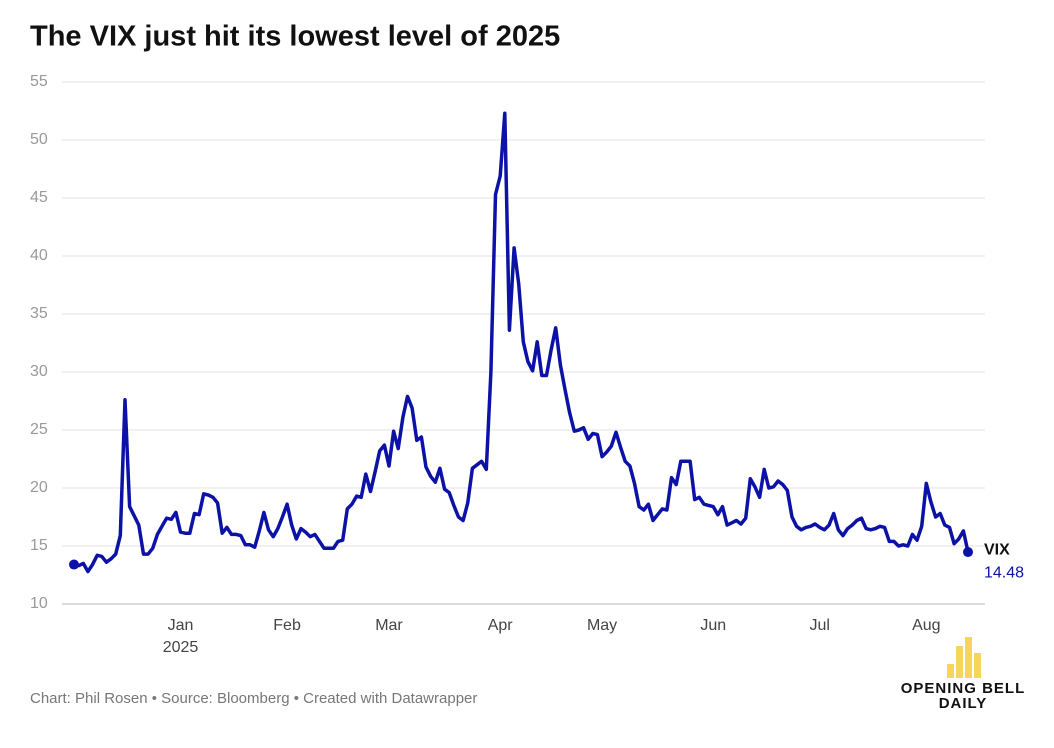  What do you see at coordinates (39, 487) in the screenshot?
I see `y-tick-label: 20` at bounding box center [39, 487].